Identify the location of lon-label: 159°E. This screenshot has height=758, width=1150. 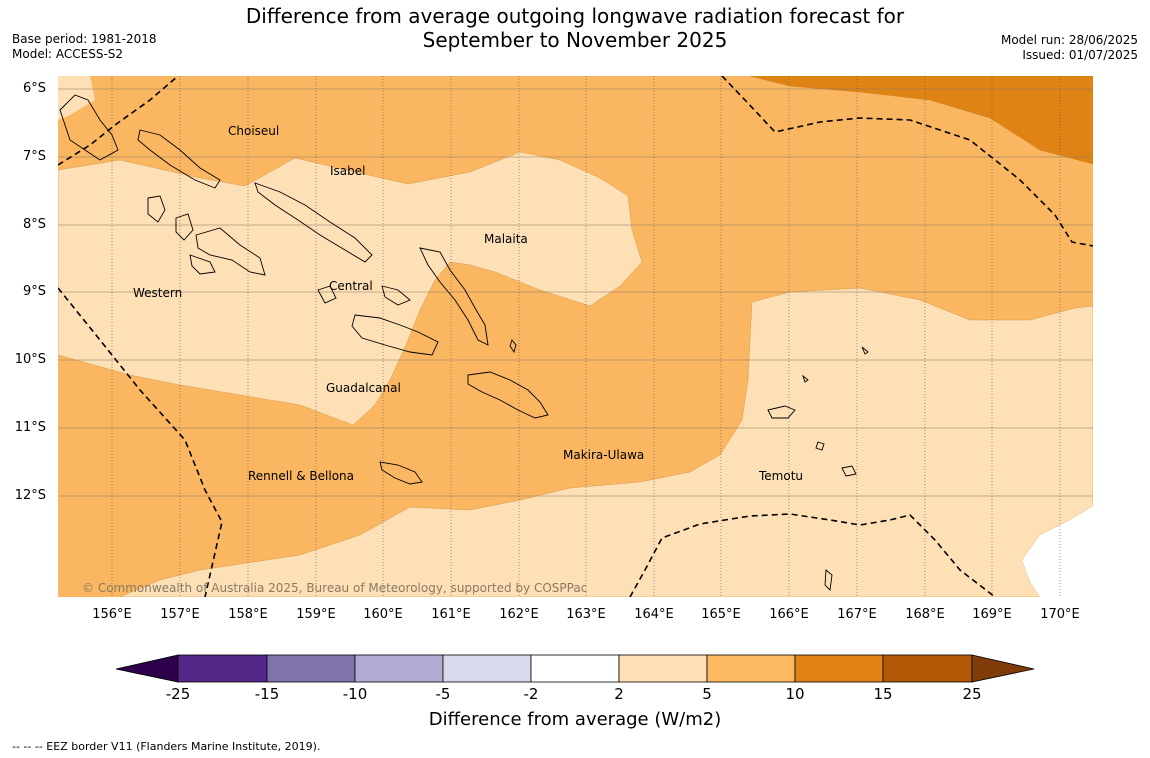
(316, 614).